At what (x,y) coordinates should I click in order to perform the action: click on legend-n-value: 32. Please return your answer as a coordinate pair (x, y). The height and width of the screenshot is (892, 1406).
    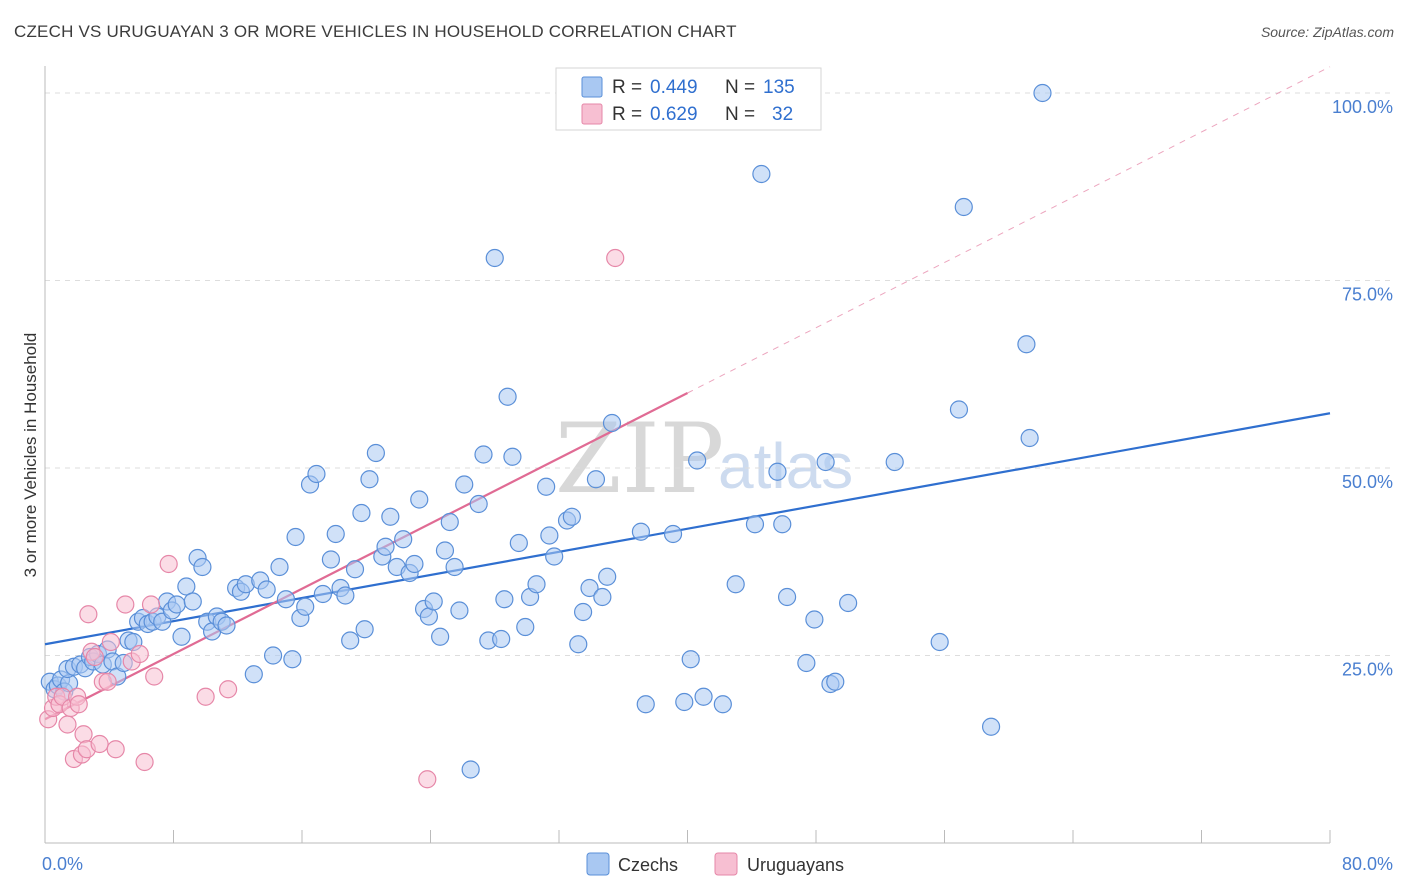
    Looking at the image, I should click on (782, 114).